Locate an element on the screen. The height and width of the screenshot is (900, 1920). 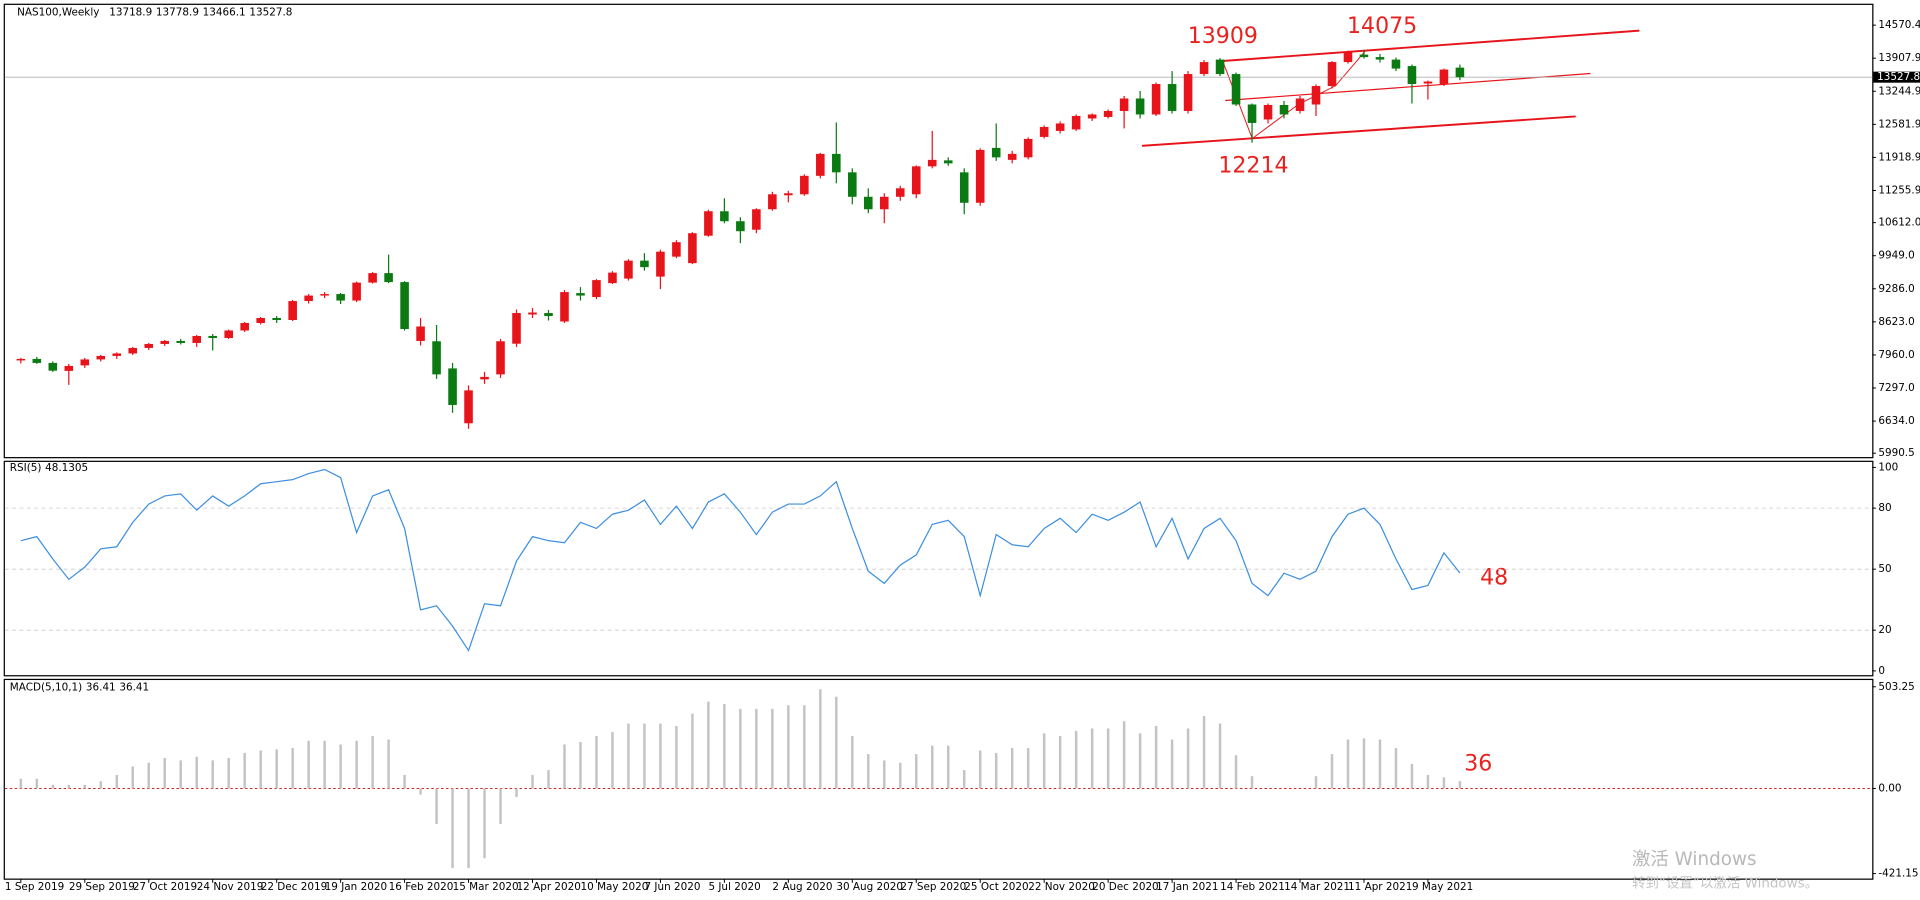
last-high: 13778.9 is located at coordinates (177, 12).